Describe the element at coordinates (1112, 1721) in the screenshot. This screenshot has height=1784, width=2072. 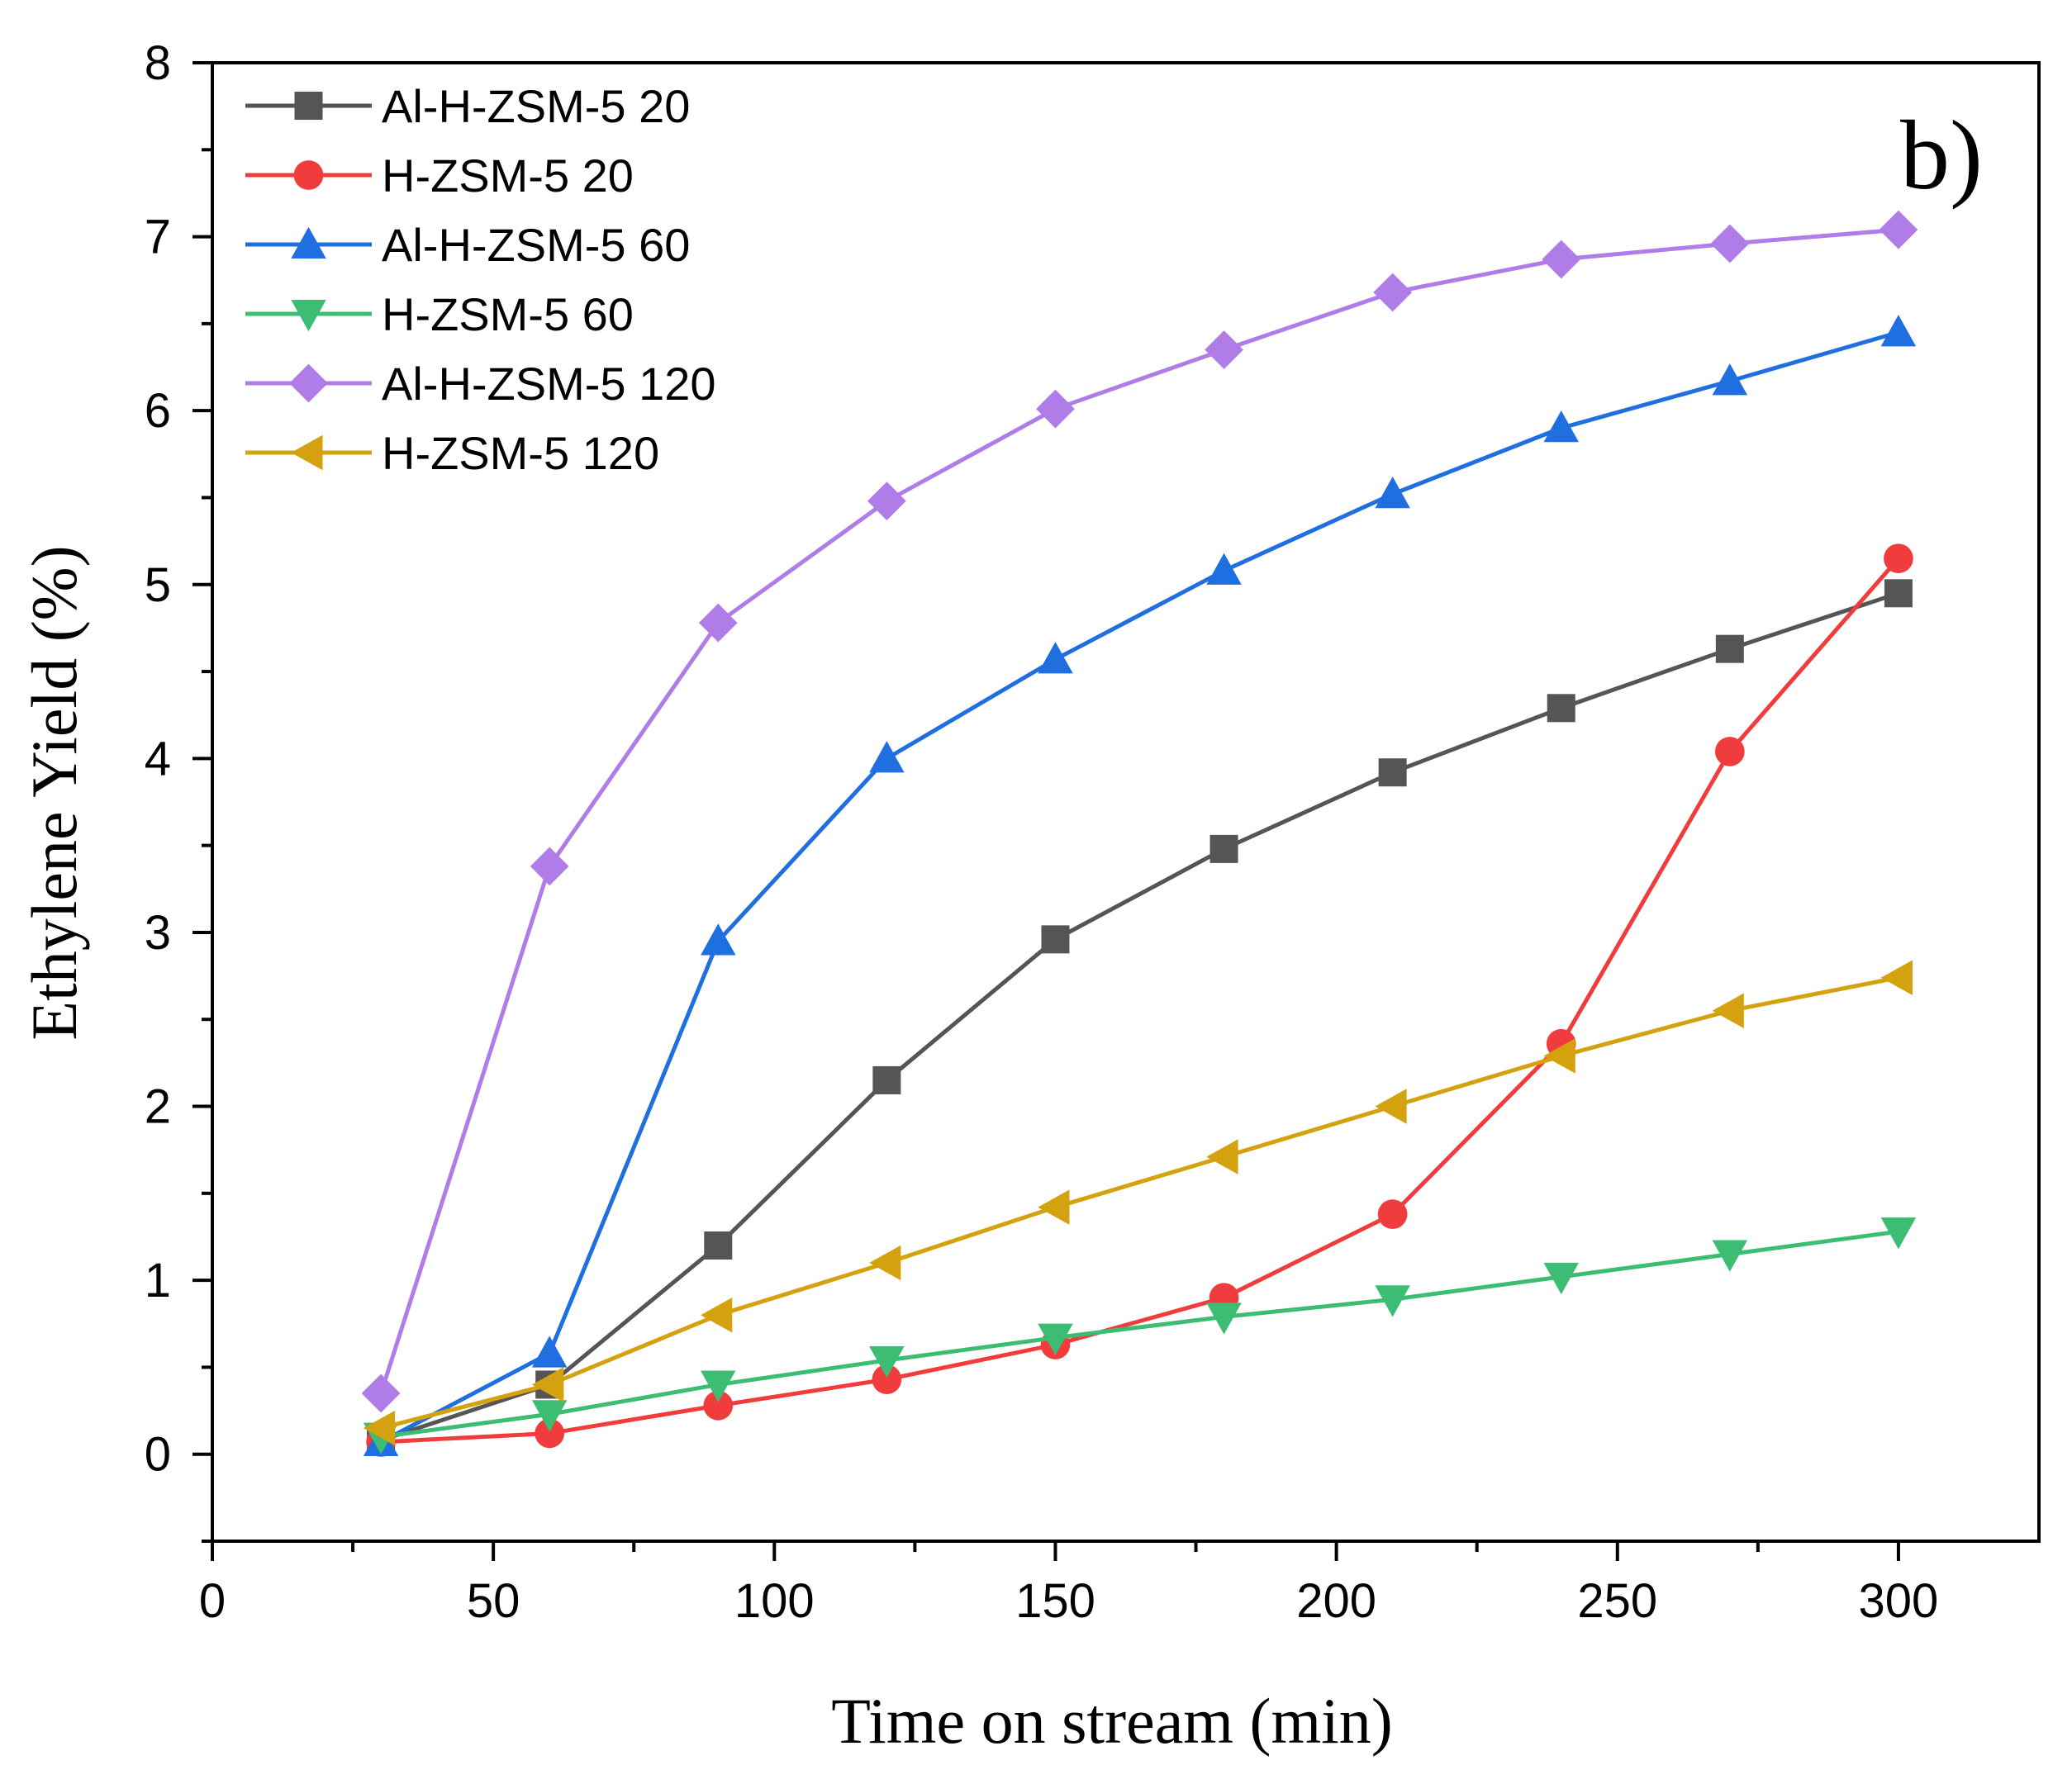
I see `x-axis-title: Time on stream (min)` at that location.